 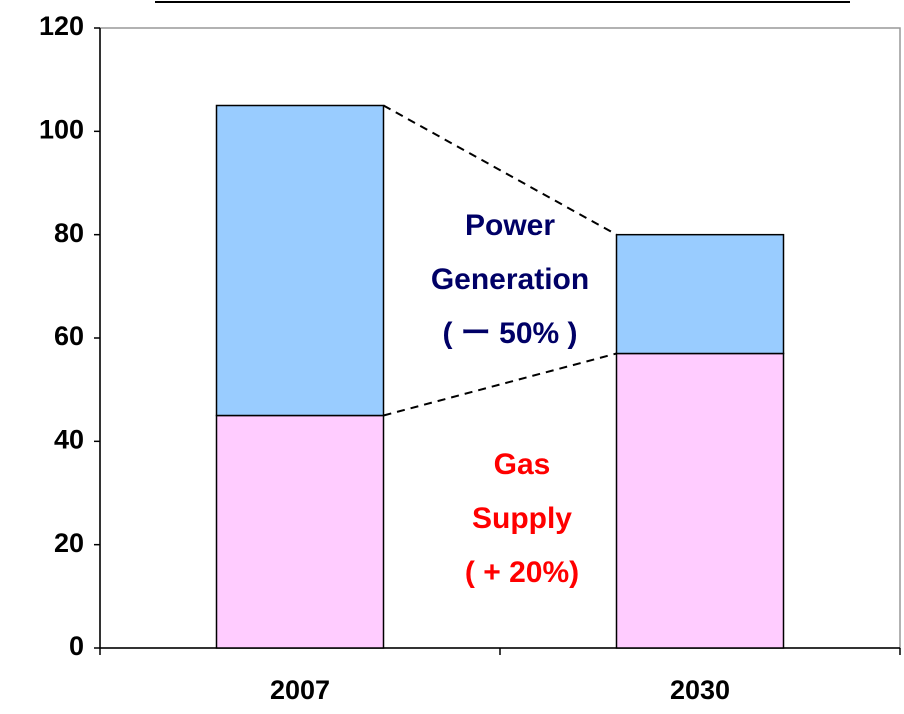 I want to click on y-tick-label: 40, so click(x=69, y=439).